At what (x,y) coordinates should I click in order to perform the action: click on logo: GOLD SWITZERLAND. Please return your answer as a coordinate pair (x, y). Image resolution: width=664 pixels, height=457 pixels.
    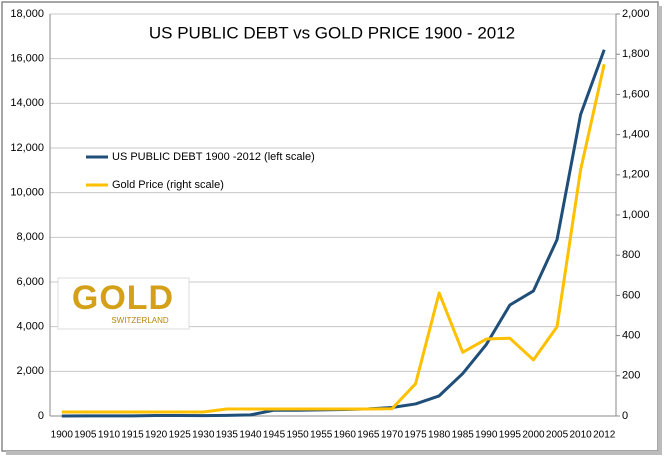
    Looking at the image, I should click on (123, 303).